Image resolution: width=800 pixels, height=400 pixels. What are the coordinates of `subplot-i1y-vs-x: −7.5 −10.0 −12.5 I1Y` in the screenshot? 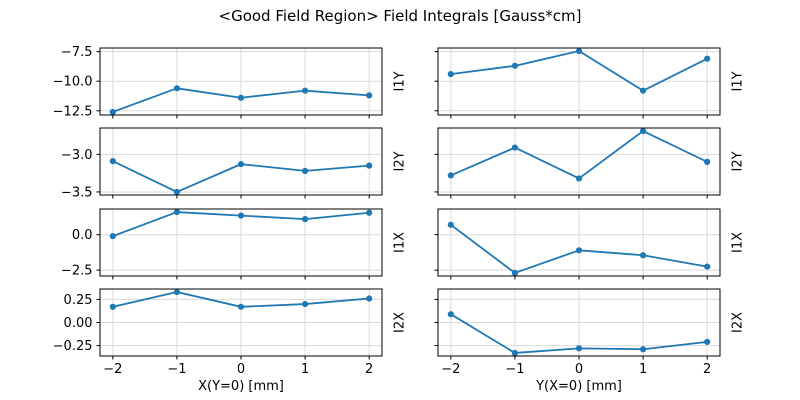 It's located at (230, 82).